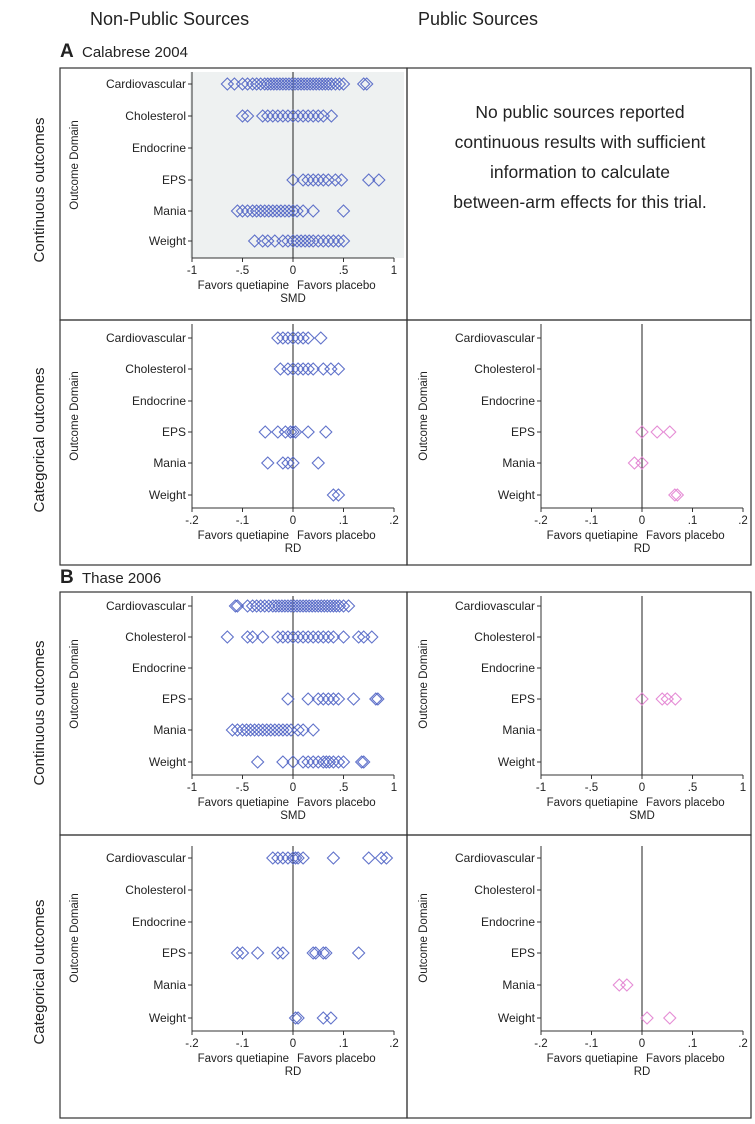 The width and height of the screenshot is (755, 1124). Describe the element at coordinates (580, 202) in the screenshot. I see `note-line-4: between-arm effects for this trial.` at that location.